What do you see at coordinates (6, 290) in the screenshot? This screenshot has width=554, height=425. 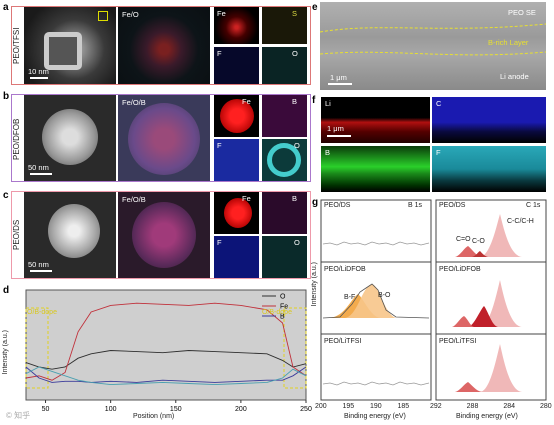 I see `panel-letter-d: d` at bounding box center [6, 290].